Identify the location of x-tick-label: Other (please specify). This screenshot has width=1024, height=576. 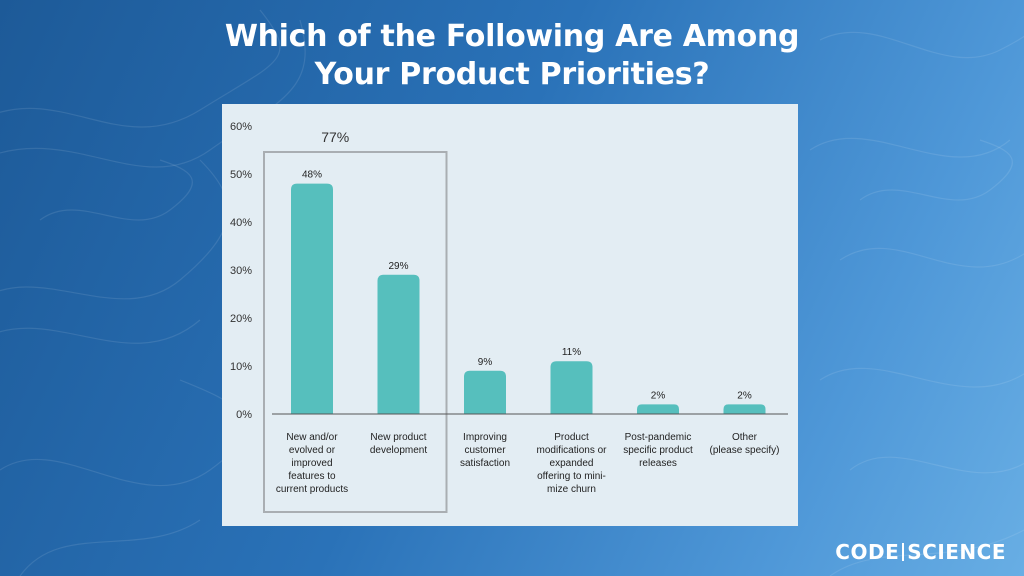
(745, 444).